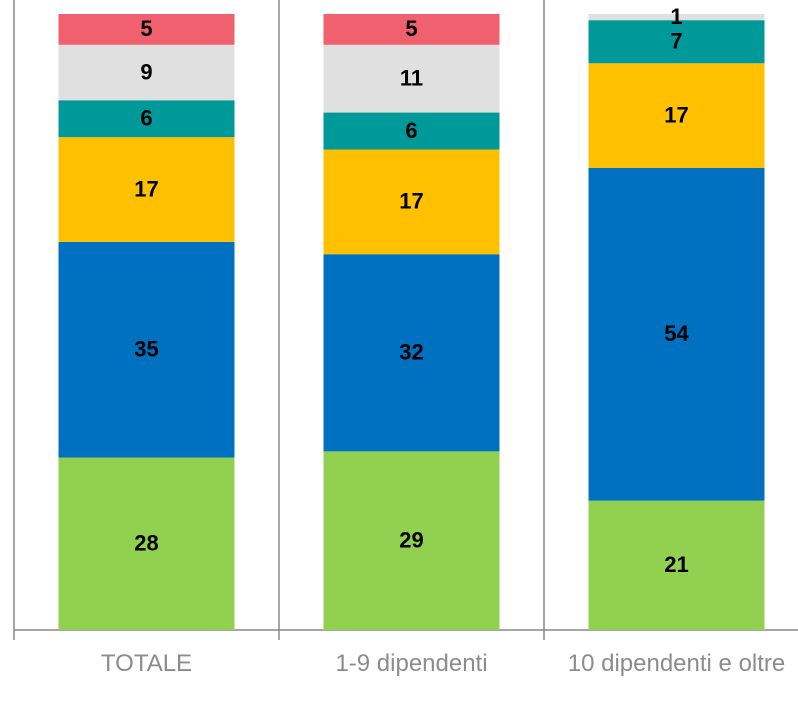 The height and width of the screenshot is (728, 798). What do you see at coordinates (146, 663) in the screenshot?
I see `x-tick-label: TOTALE` at bounding box center [146, 663].